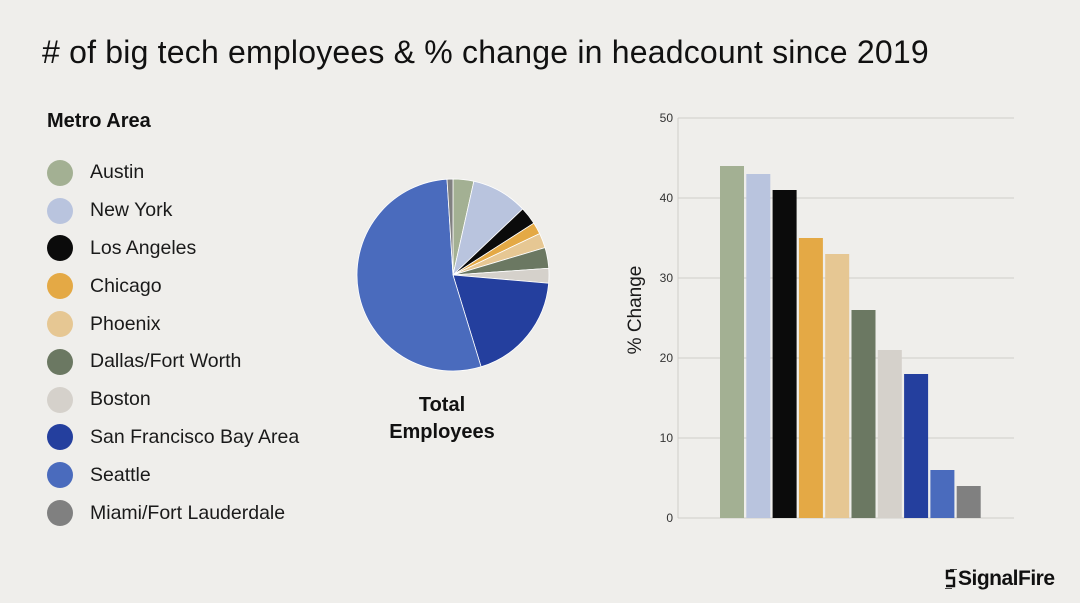  Describe the element at coordinates (442, 419) in the screenshot. I see `pie-caption: Total Employees` at that location.